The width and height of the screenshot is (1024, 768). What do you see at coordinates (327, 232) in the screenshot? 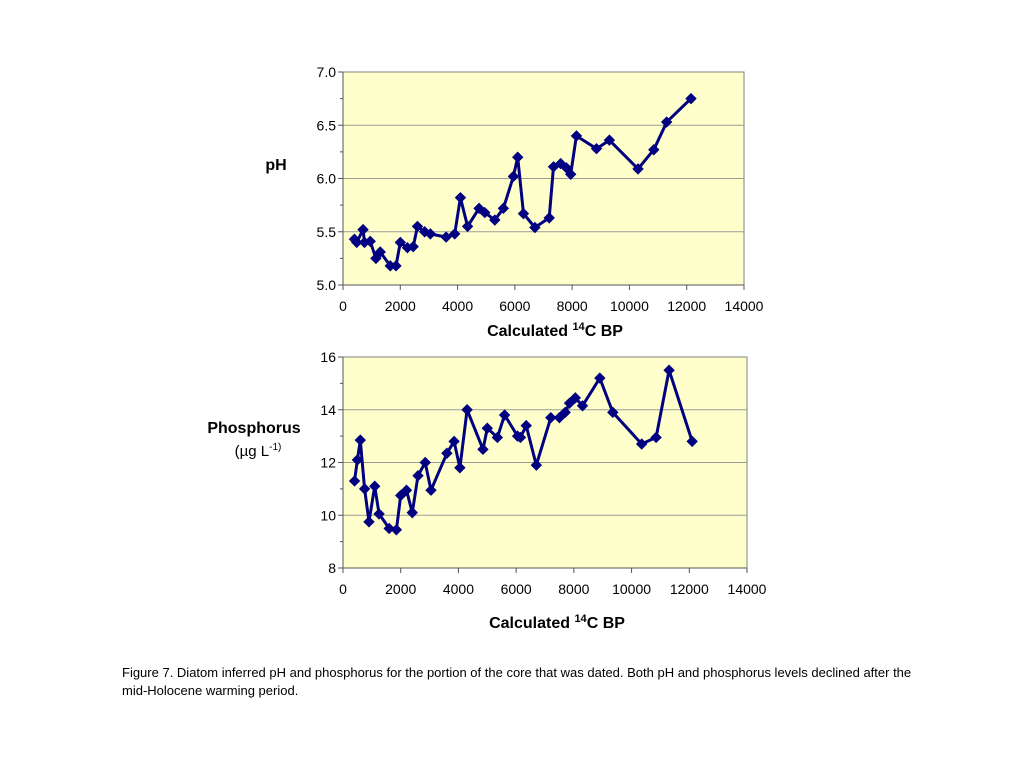
I see `ph-y-tick-label: 5.5` at bounding box center [327, 232].